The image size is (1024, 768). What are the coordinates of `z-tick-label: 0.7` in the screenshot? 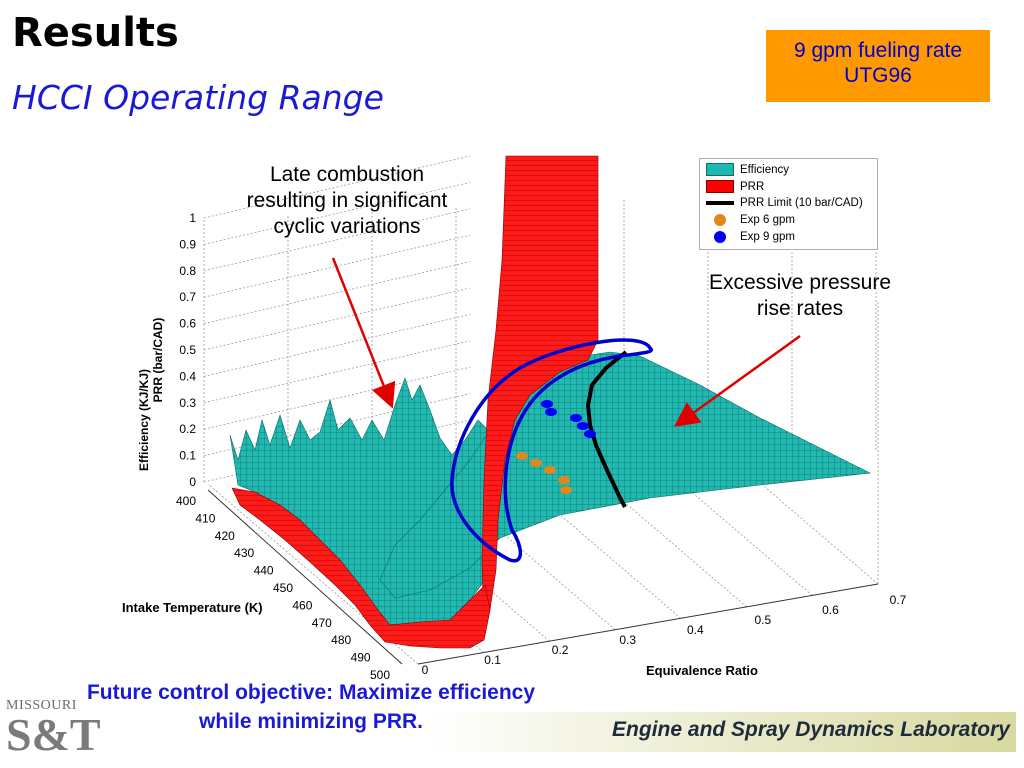 It's located at (187, 297).